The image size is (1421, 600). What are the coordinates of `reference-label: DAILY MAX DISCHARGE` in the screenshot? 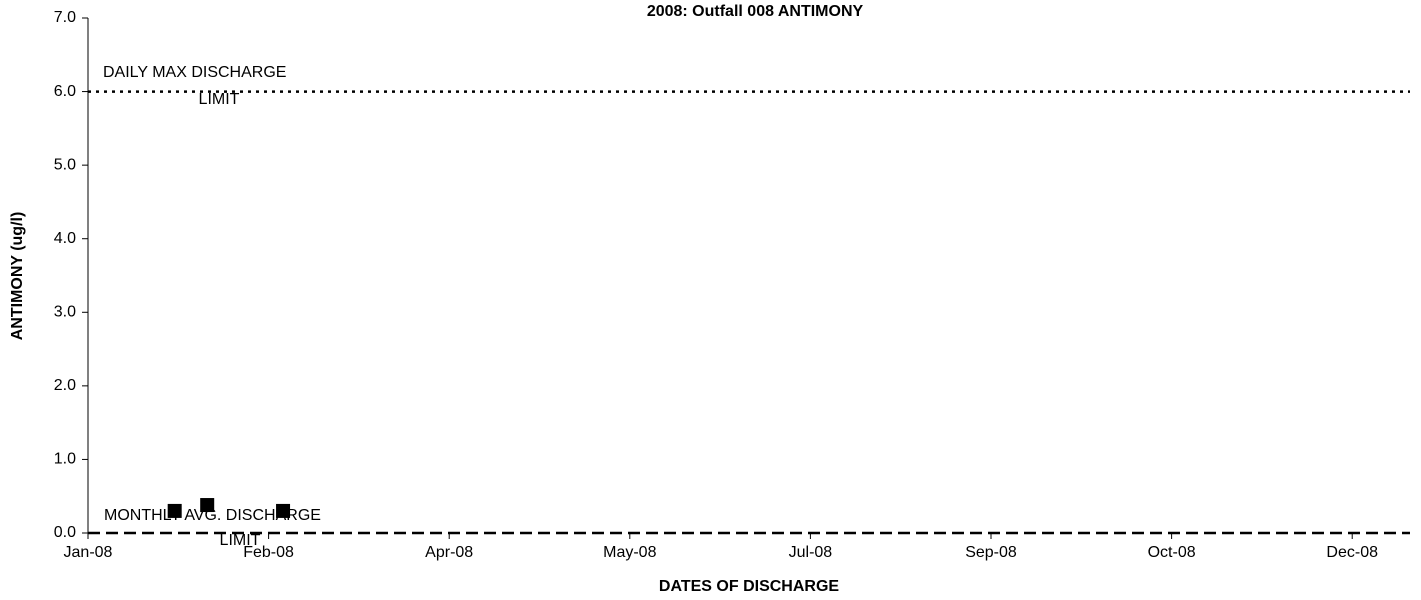 It's located at (194, 72).